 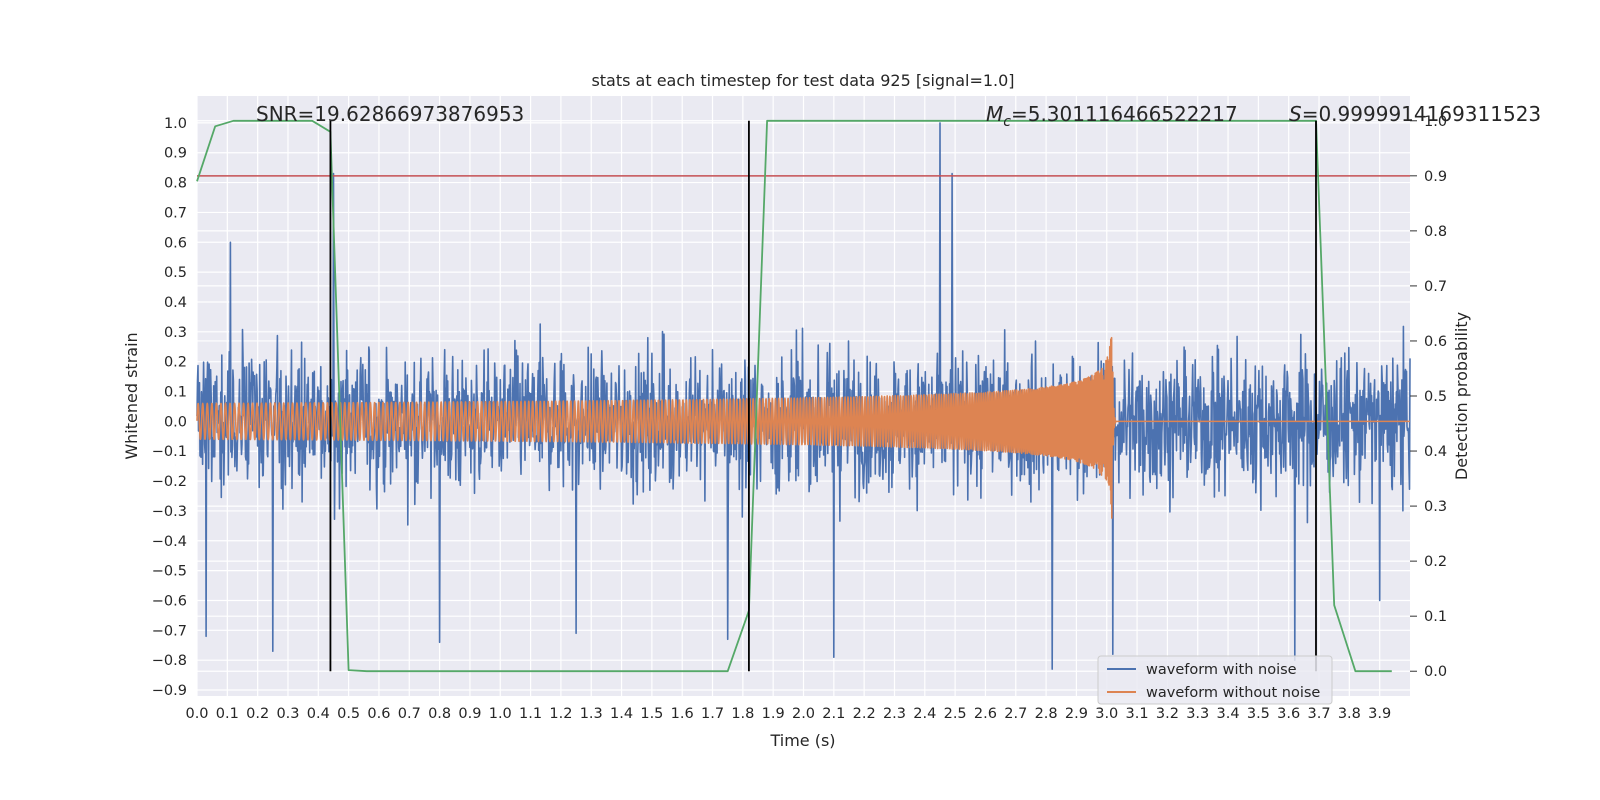 What do you see at coordinates (1076, 714) in the screenshot?
I see `x-tick-label: 2.9` at bounding box center [1076, 714].